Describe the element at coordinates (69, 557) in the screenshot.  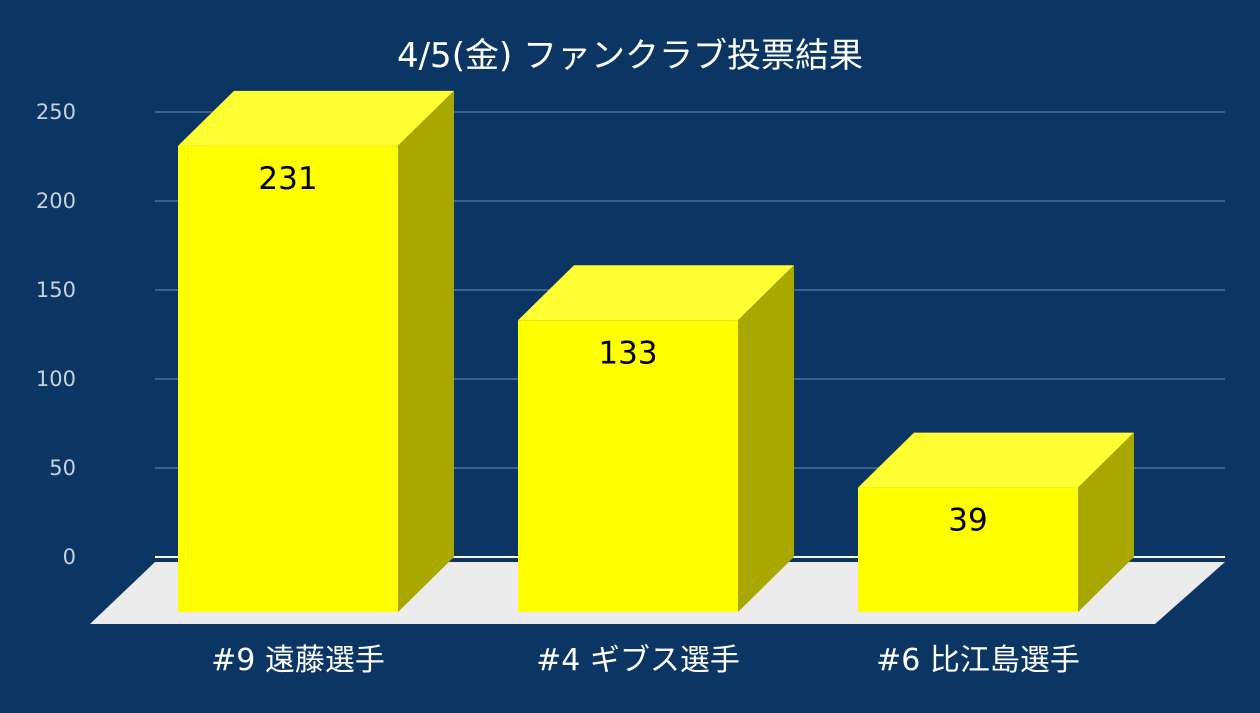
I see `y-tick-label: 0` at that location.